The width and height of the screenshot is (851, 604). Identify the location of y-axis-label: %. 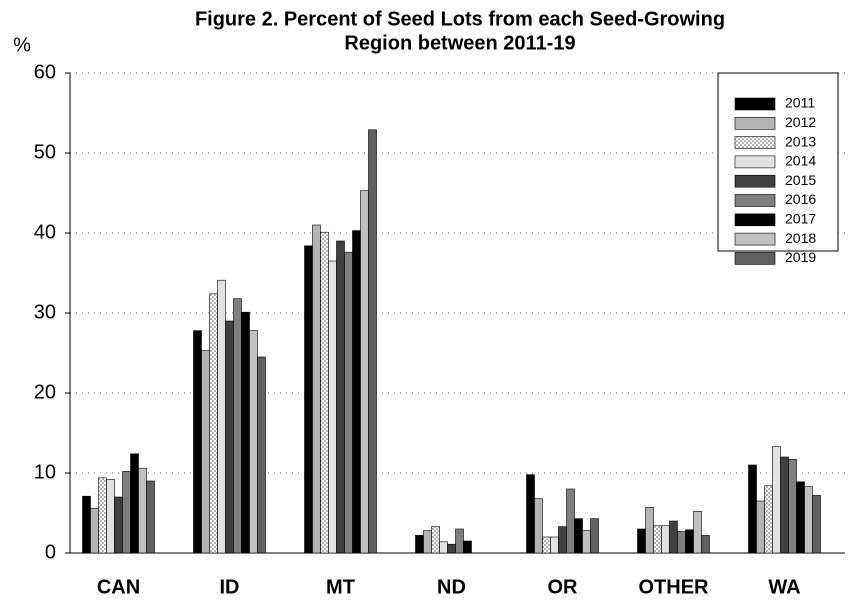
(22, 45).